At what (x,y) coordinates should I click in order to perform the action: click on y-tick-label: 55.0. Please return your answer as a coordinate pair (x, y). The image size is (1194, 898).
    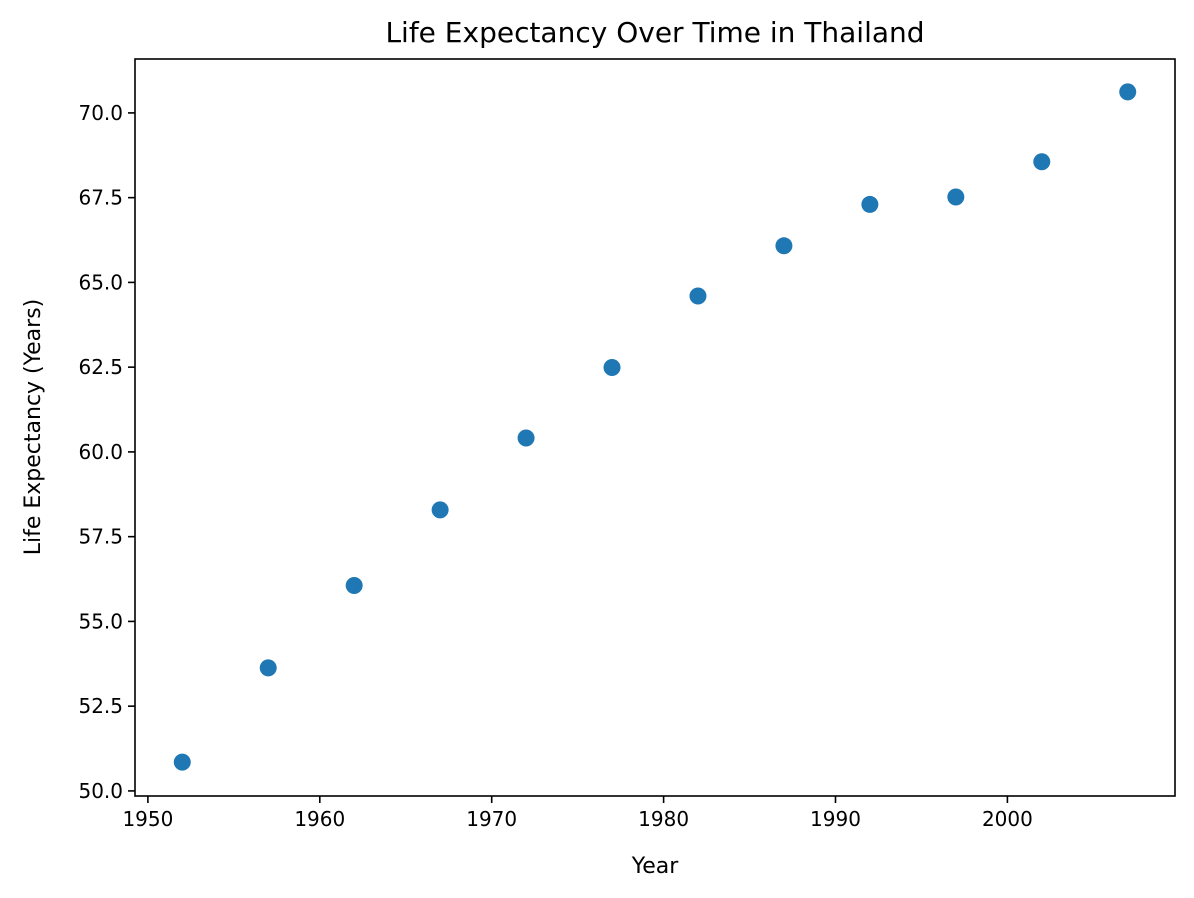
    Looking at the image, I should click on (100, 621).